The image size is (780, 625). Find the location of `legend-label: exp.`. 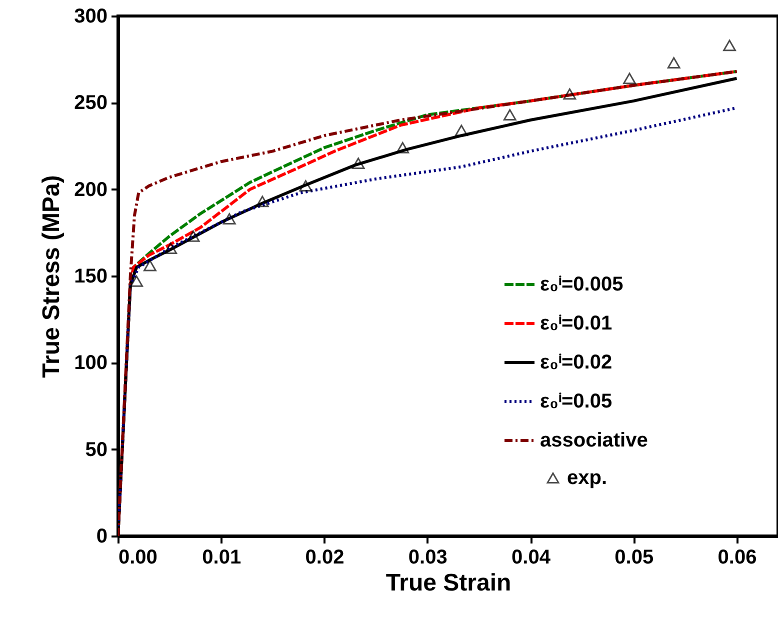

legend-label: exp. is located at coordinates (587, 478).